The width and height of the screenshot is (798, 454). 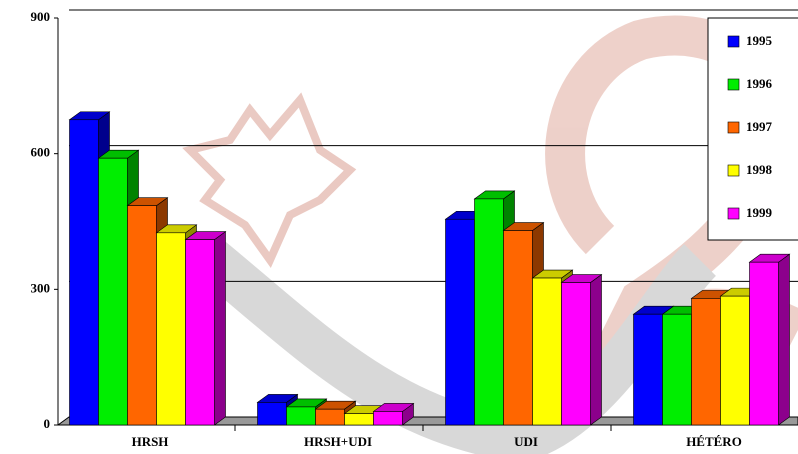 I want to click on y-tick-label: 900, so click(x=41, y=16).